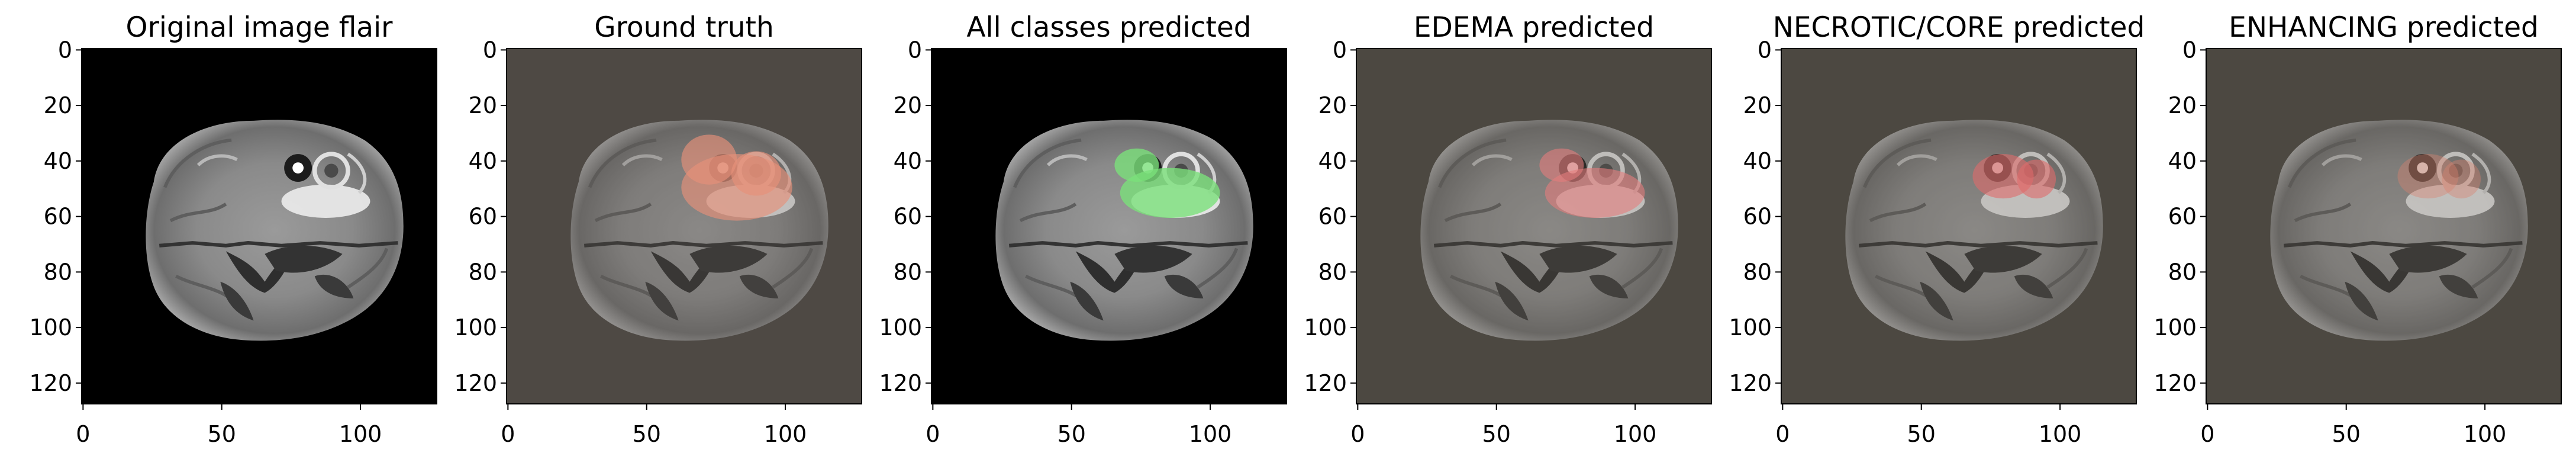 The height and width of the screenshot is (469, 2576). Describe the element at coordinates (274, 230) in the screenshot. I see `brain-mri-scan` at that location.